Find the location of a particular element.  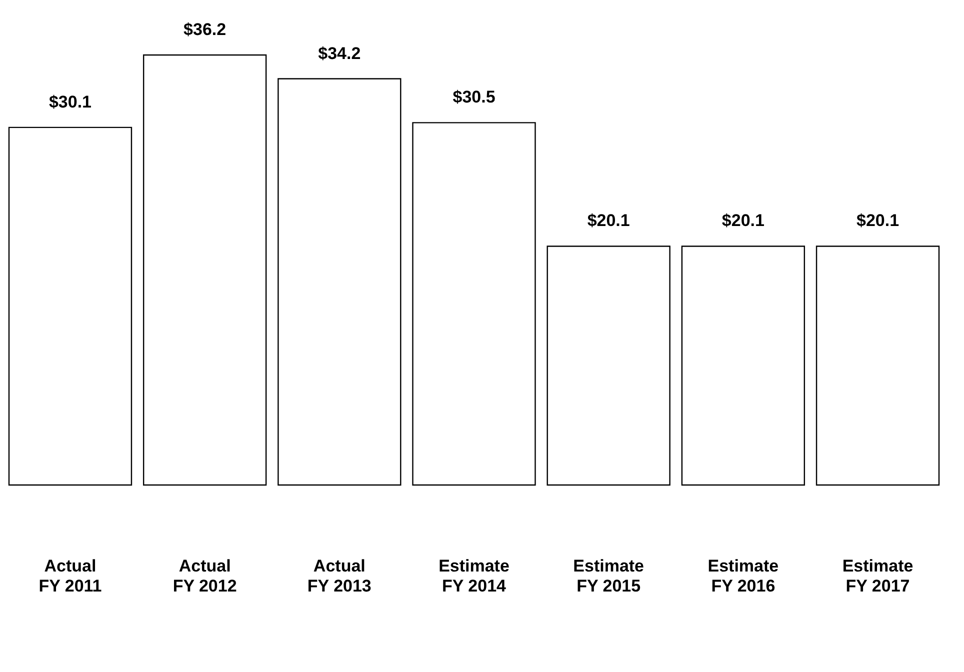

data-label: $30.1 is located at coordinates (70, 102).